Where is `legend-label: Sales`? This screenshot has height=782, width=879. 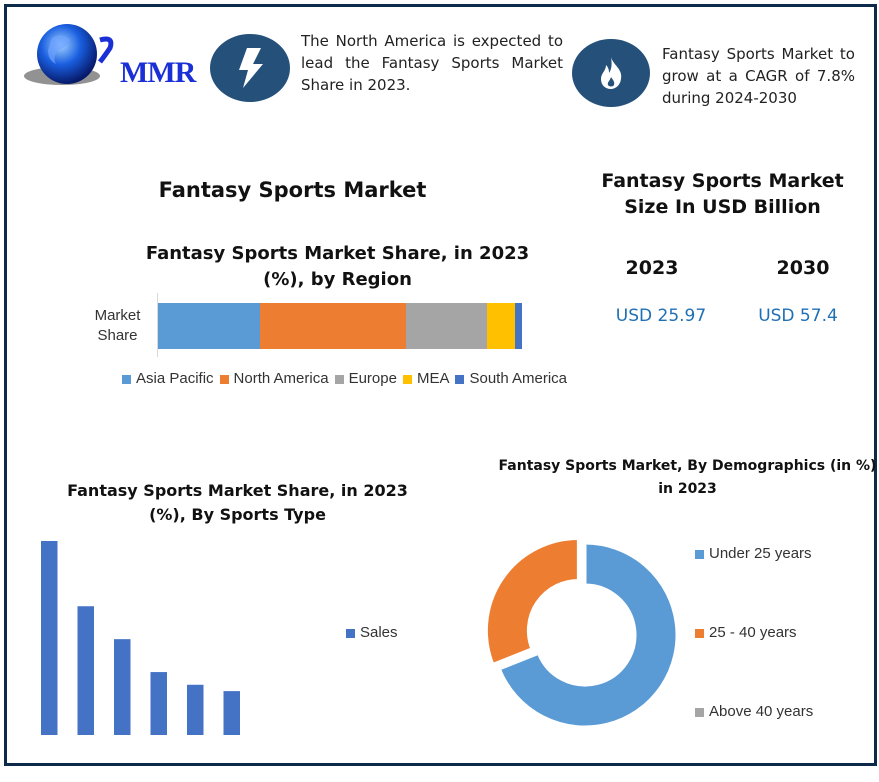
legend-label: Sales is located at coordinates (379, 632).